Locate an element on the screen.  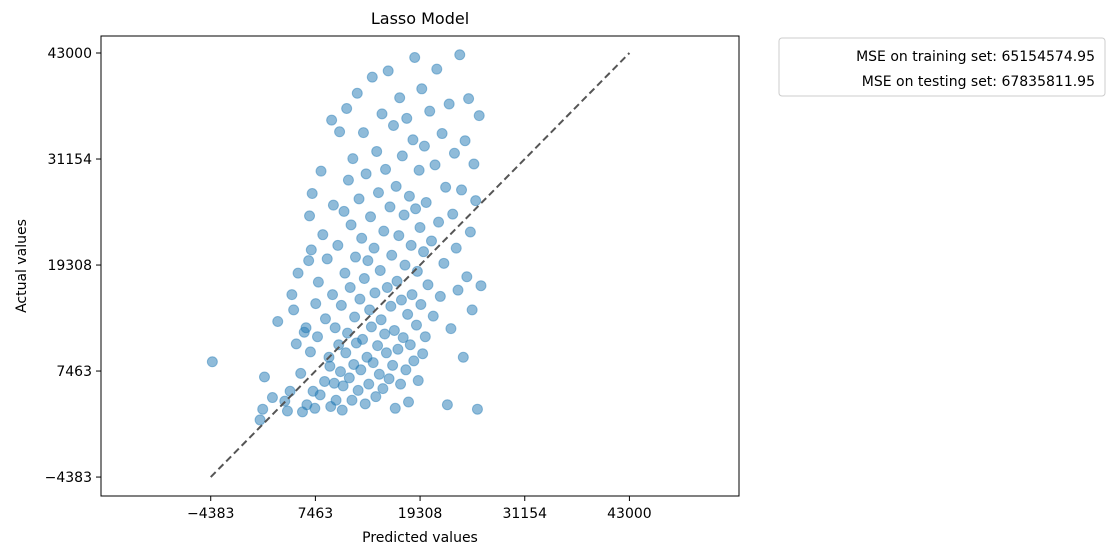
y-axis: −4383 7463 19308 31154 43000 is located at coordinates (73, 266).